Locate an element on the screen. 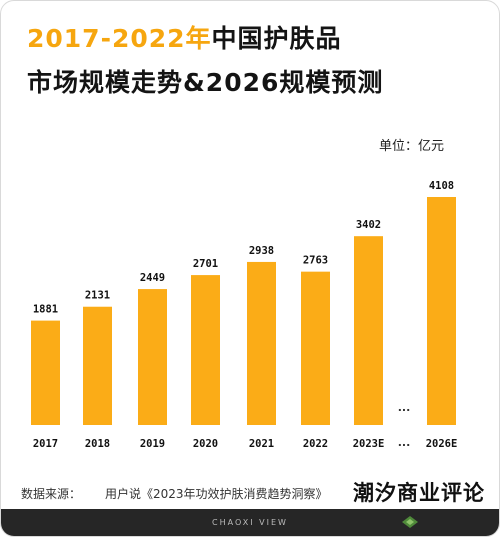  source-text: 用户说《2023年功效护肤消费趋势洞察》 is located at coordinates (216, 494).